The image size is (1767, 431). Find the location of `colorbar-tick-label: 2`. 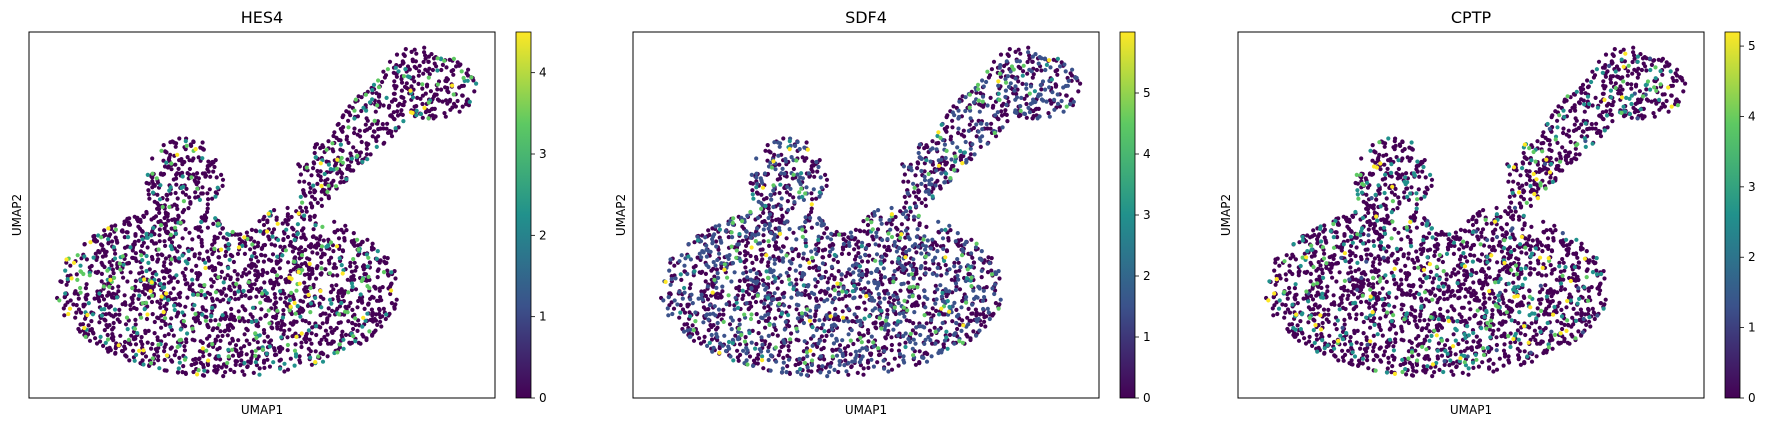

colorbar-tick-label: 2 is located at coordinates (543, 235).